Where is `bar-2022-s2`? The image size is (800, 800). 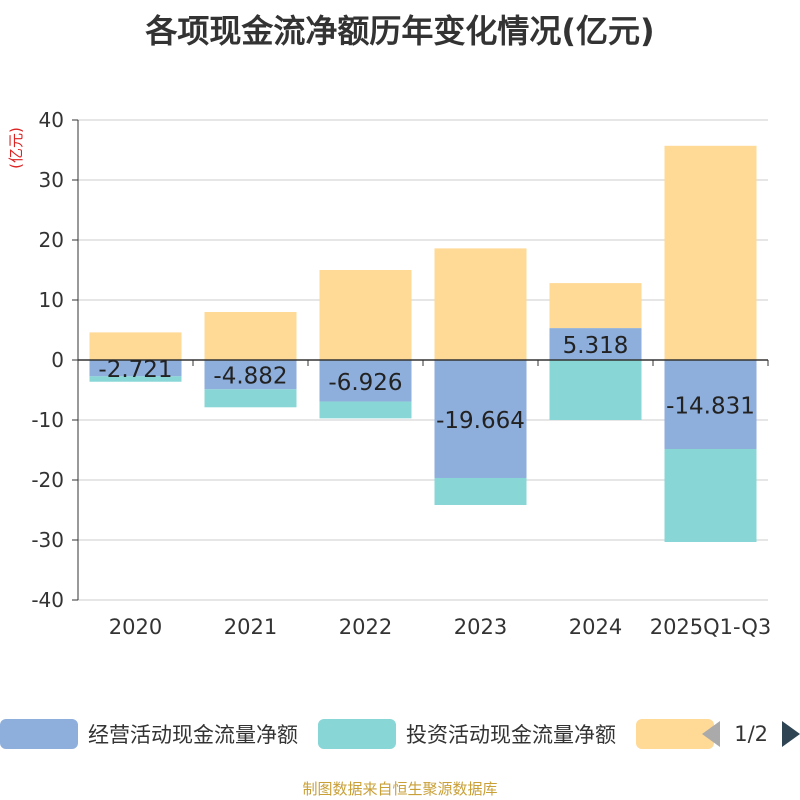
bar-2022-s2 is located at coordinates (365, 315).